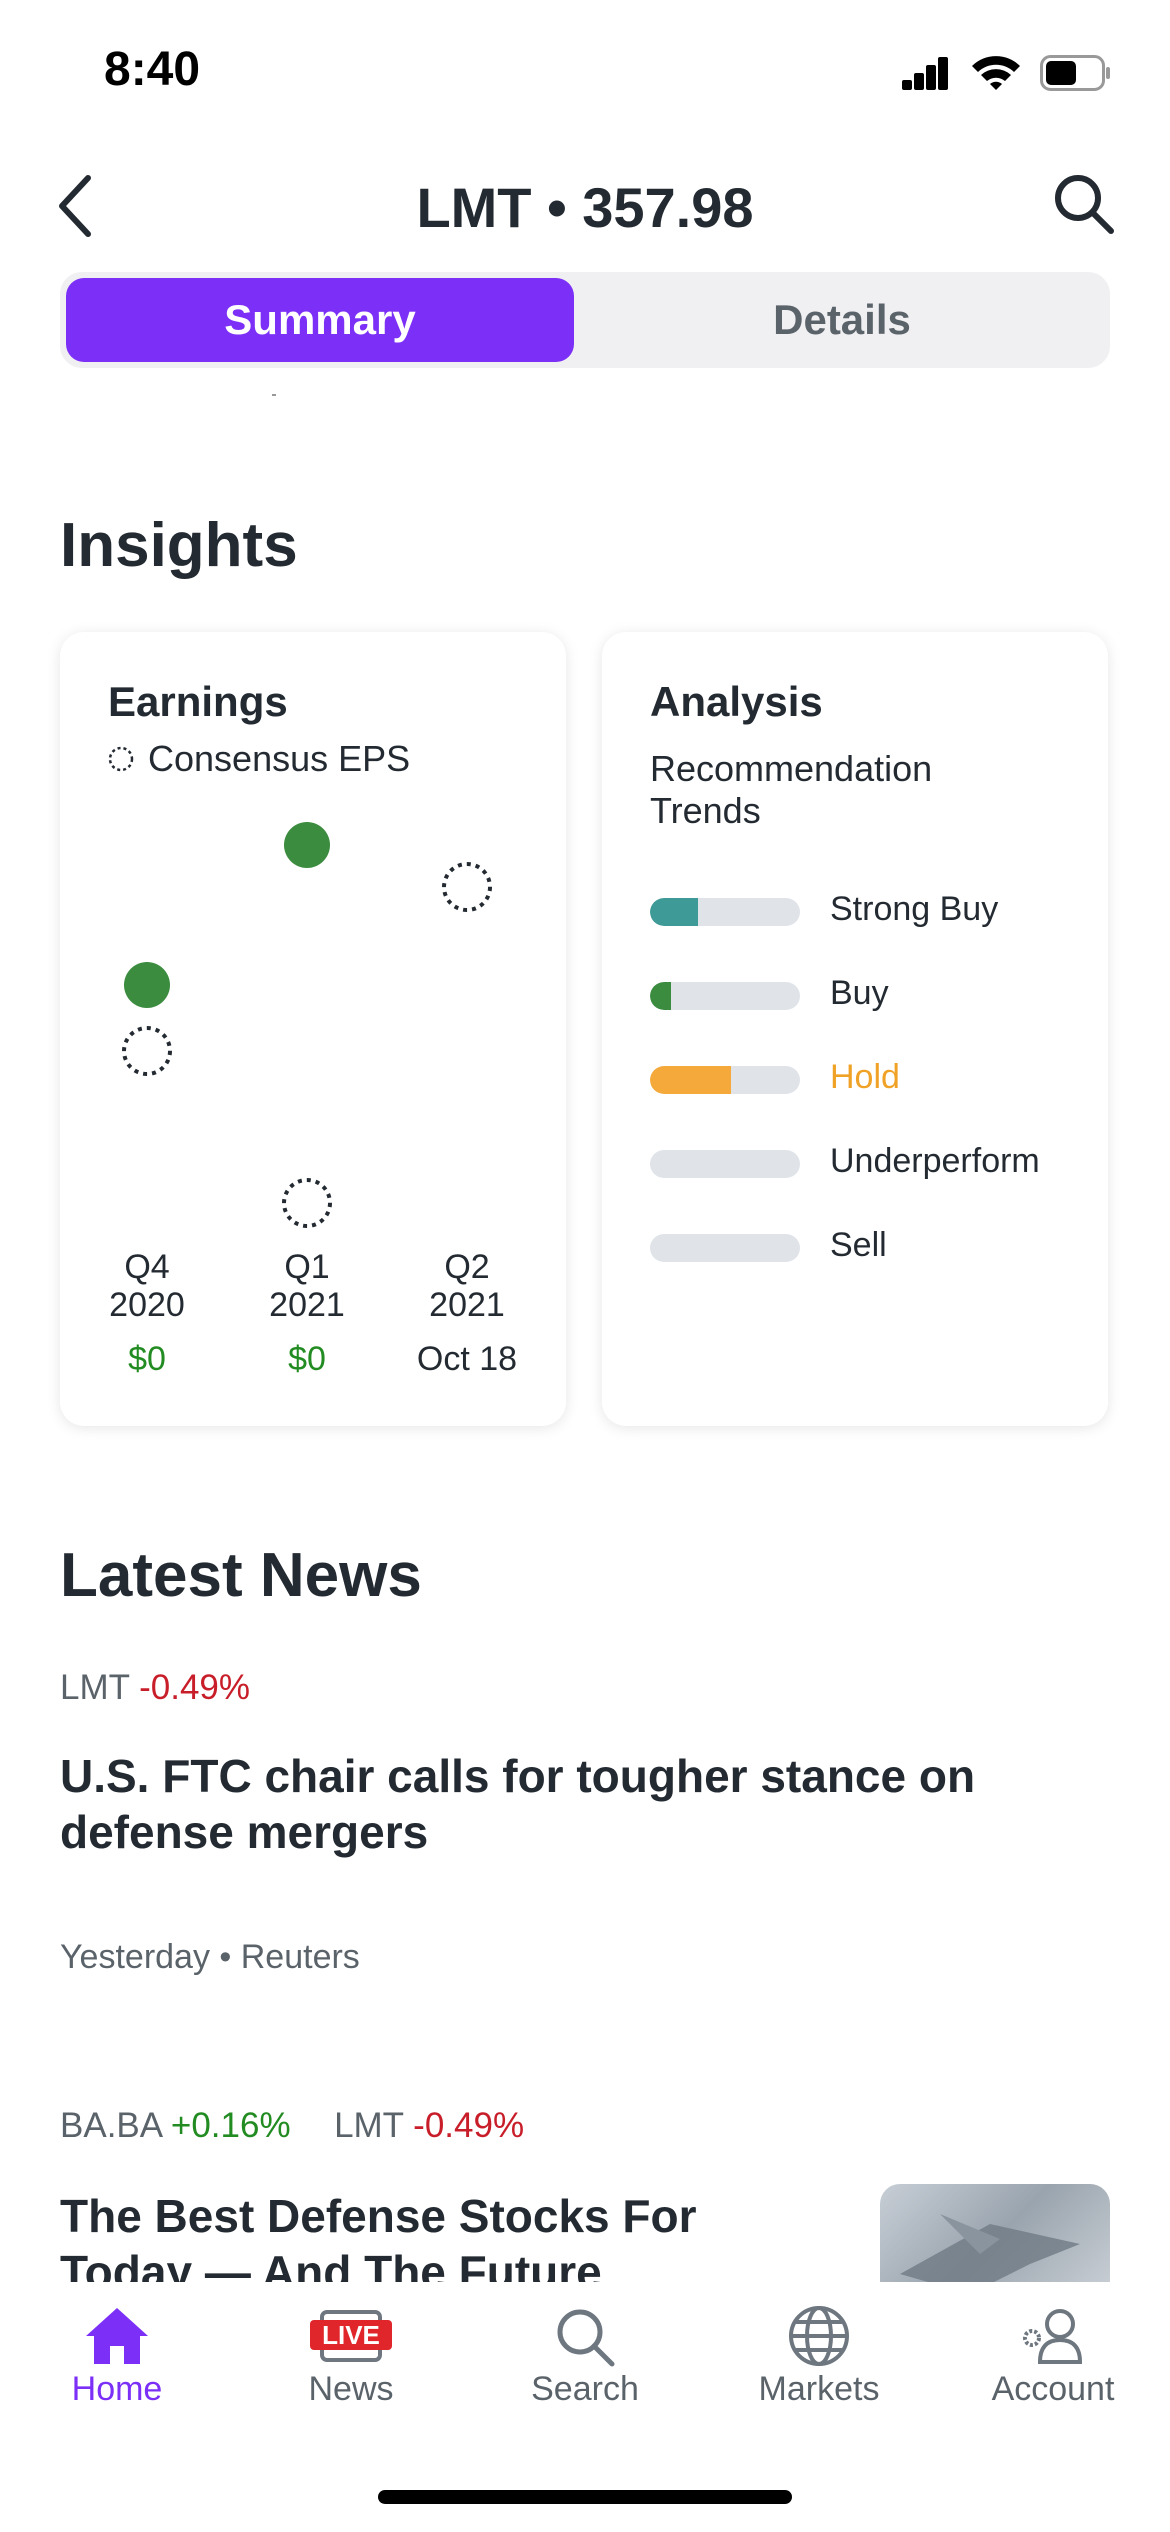 The width and height of the screenshot is (1170, 2532). What do you see at coordinates (147, 985) in the screenshot?
I see `actual-eps-dot-q4-2020` at bounding box center [147, 985].